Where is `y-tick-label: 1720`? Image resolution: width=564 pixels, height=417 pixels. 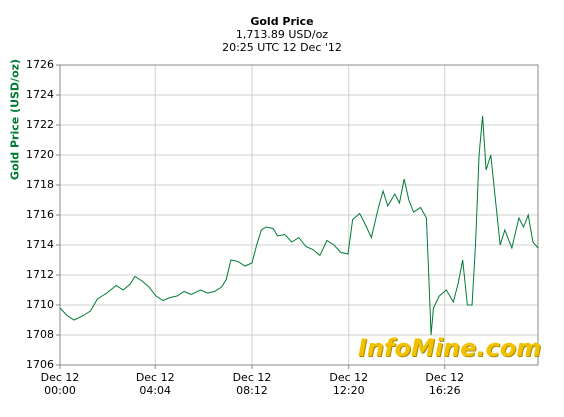
y-tick-label: 1720 is located at coordinates (40, 154).